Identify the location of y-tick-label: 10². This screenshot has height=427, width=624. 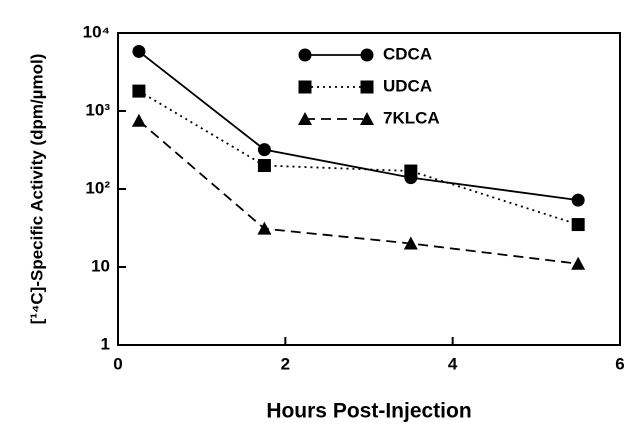
(97, 187).